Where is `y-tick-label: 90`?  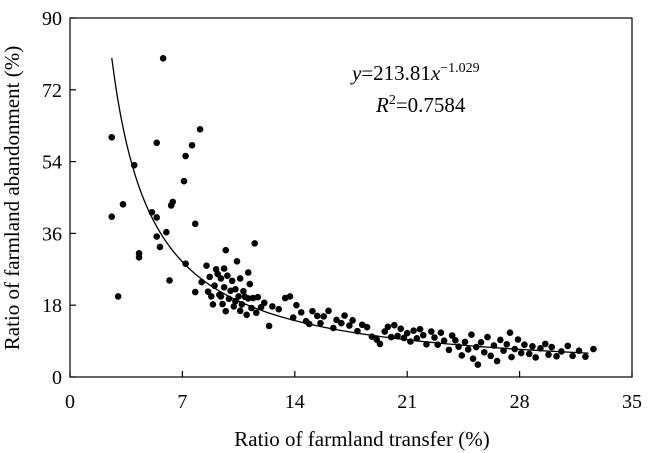
y-tick-label: 90 is located at coordinates (52, 19).